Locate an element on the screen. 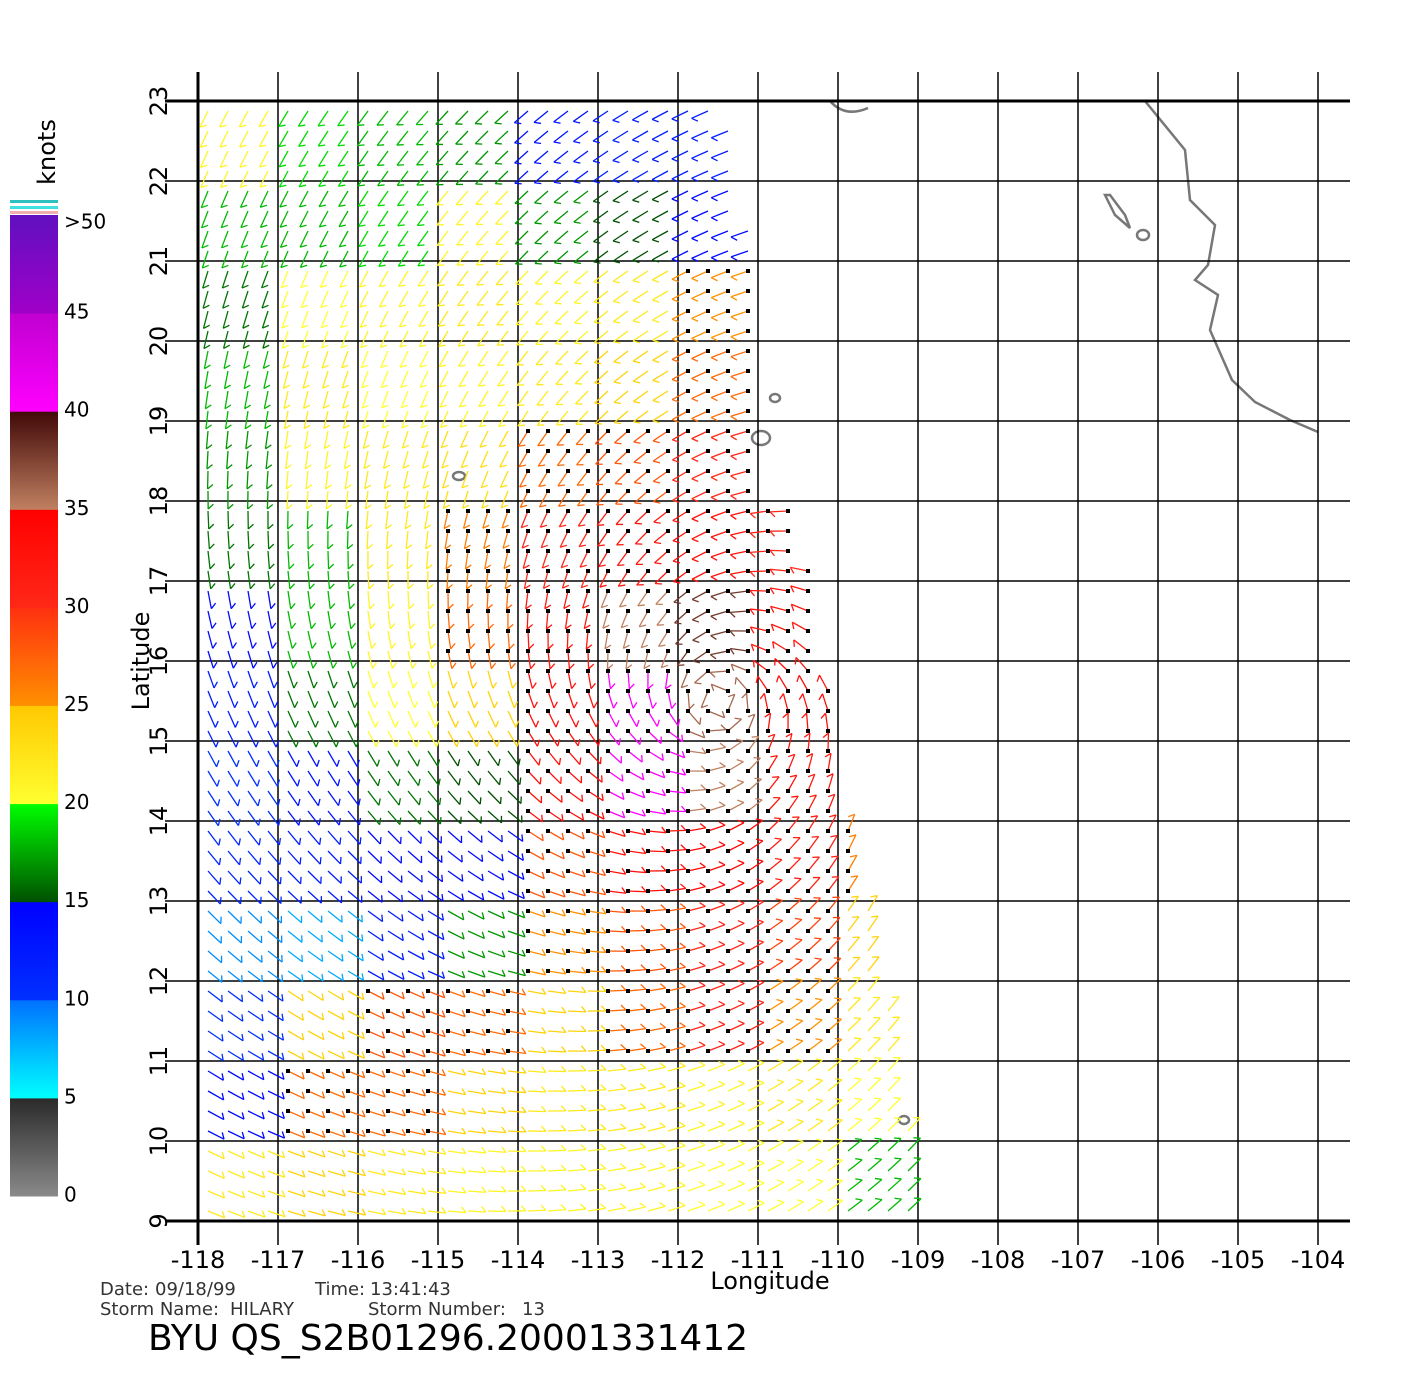 The height and width of the screenshot is (1400, 1420). storm-number-label: Storm Number: is located at coordinates (437, 1309).